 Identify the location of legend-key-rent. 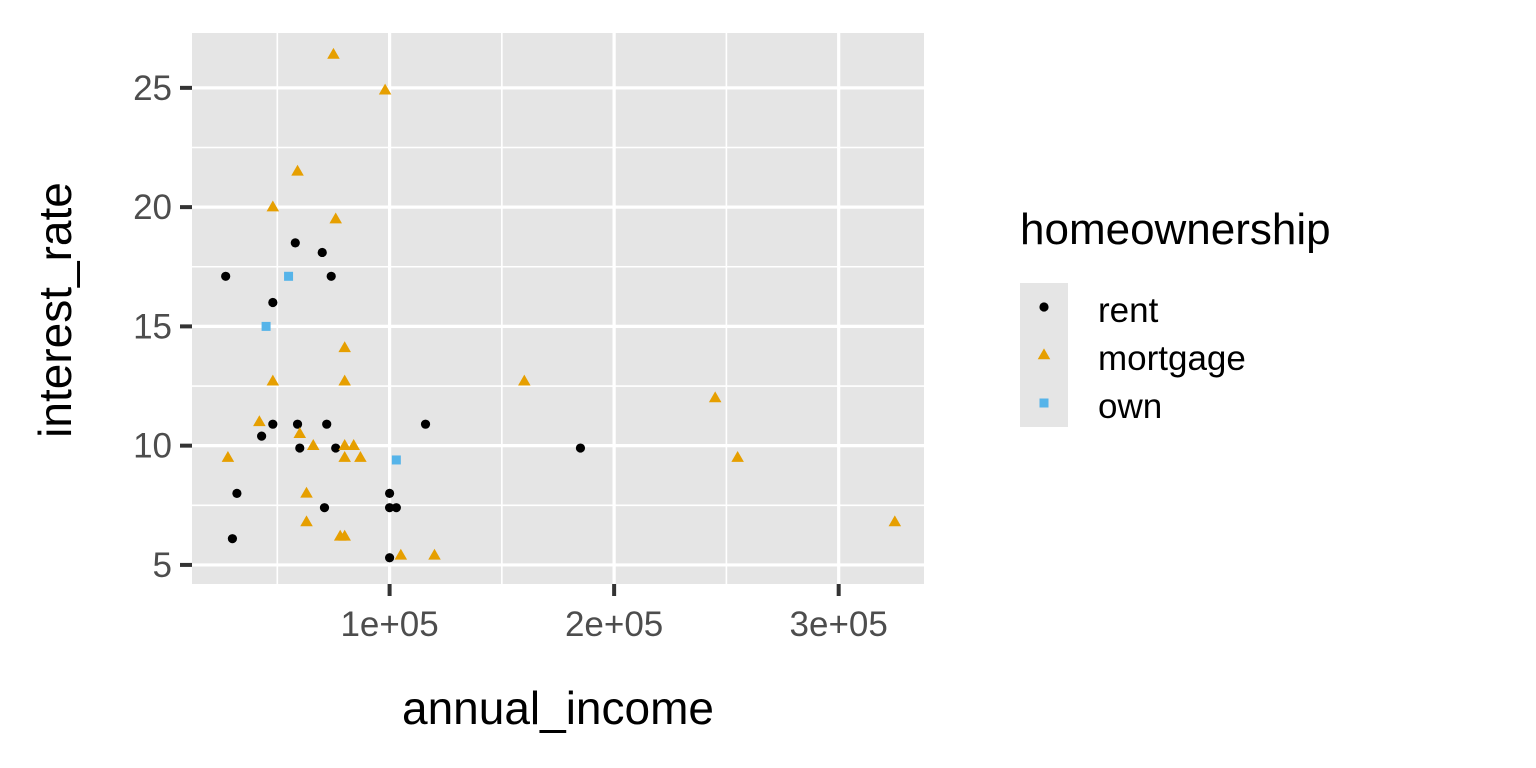
(1044, 307).